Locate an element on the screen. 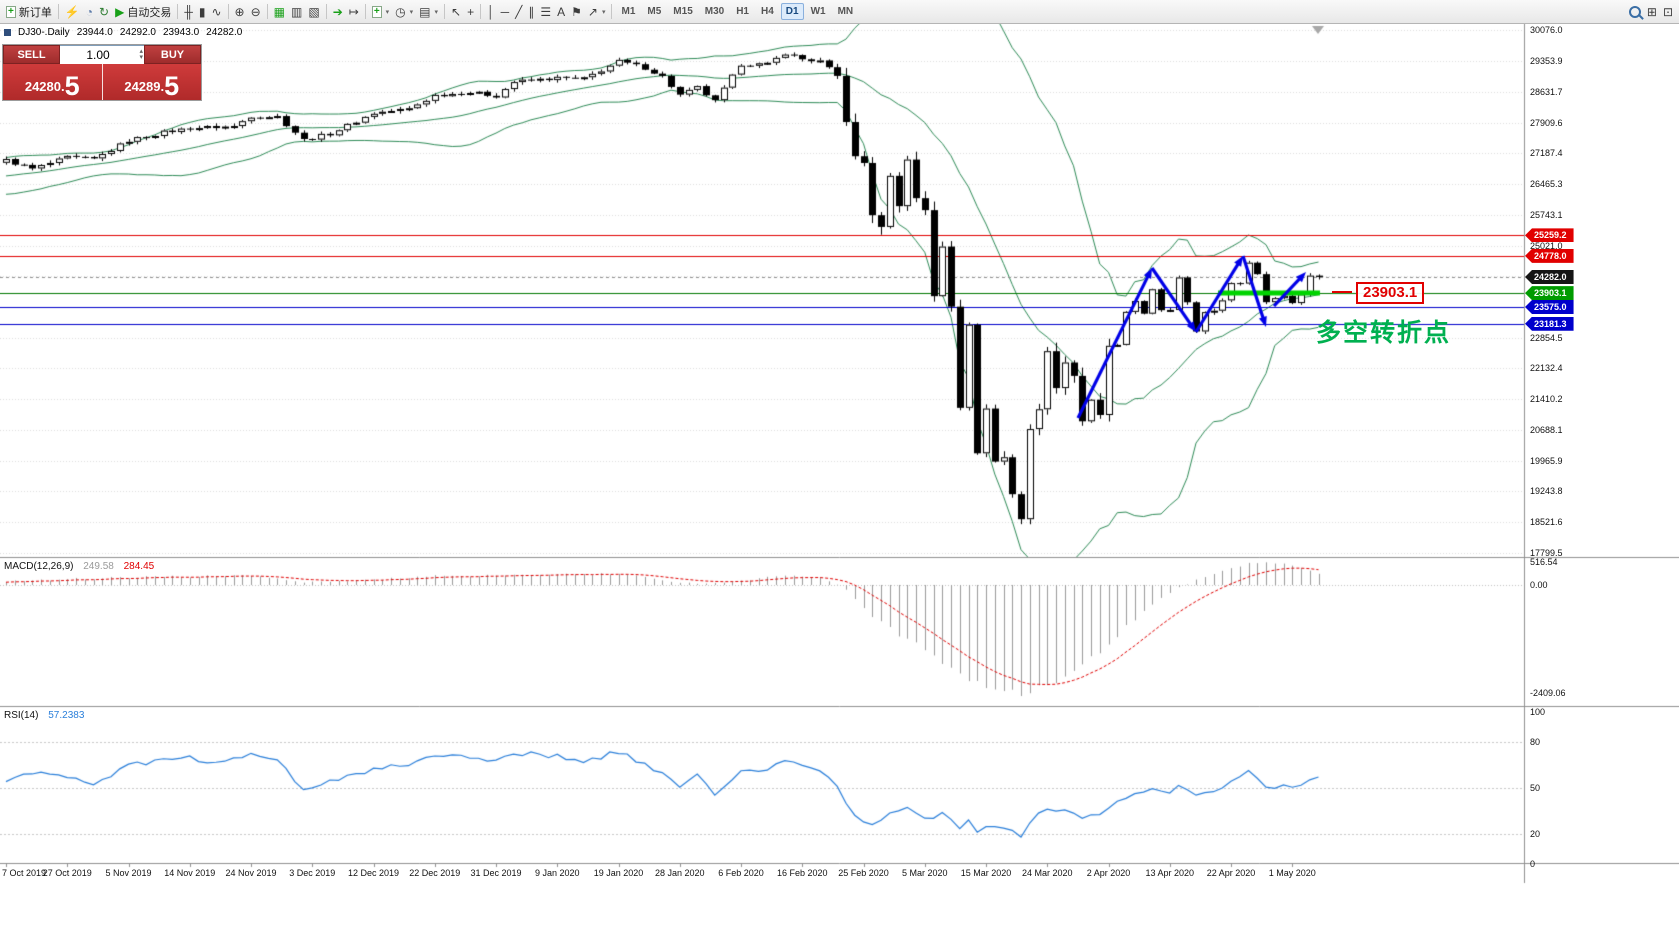 The height and width of the screenshot is (945, 1679). toolbar-right-group: ⊞ ⊡ is located at coordinates (1651, 11).